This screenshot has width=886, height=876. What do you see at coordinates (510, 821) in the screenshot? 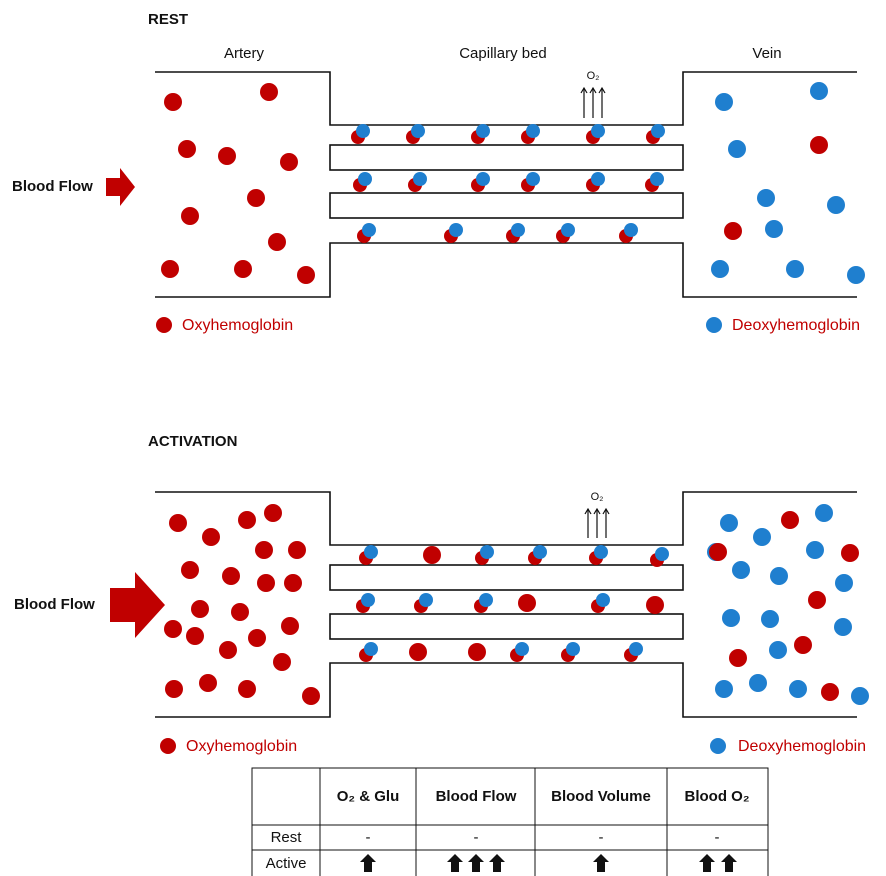
I see `table` at bounding box center [510, 821].